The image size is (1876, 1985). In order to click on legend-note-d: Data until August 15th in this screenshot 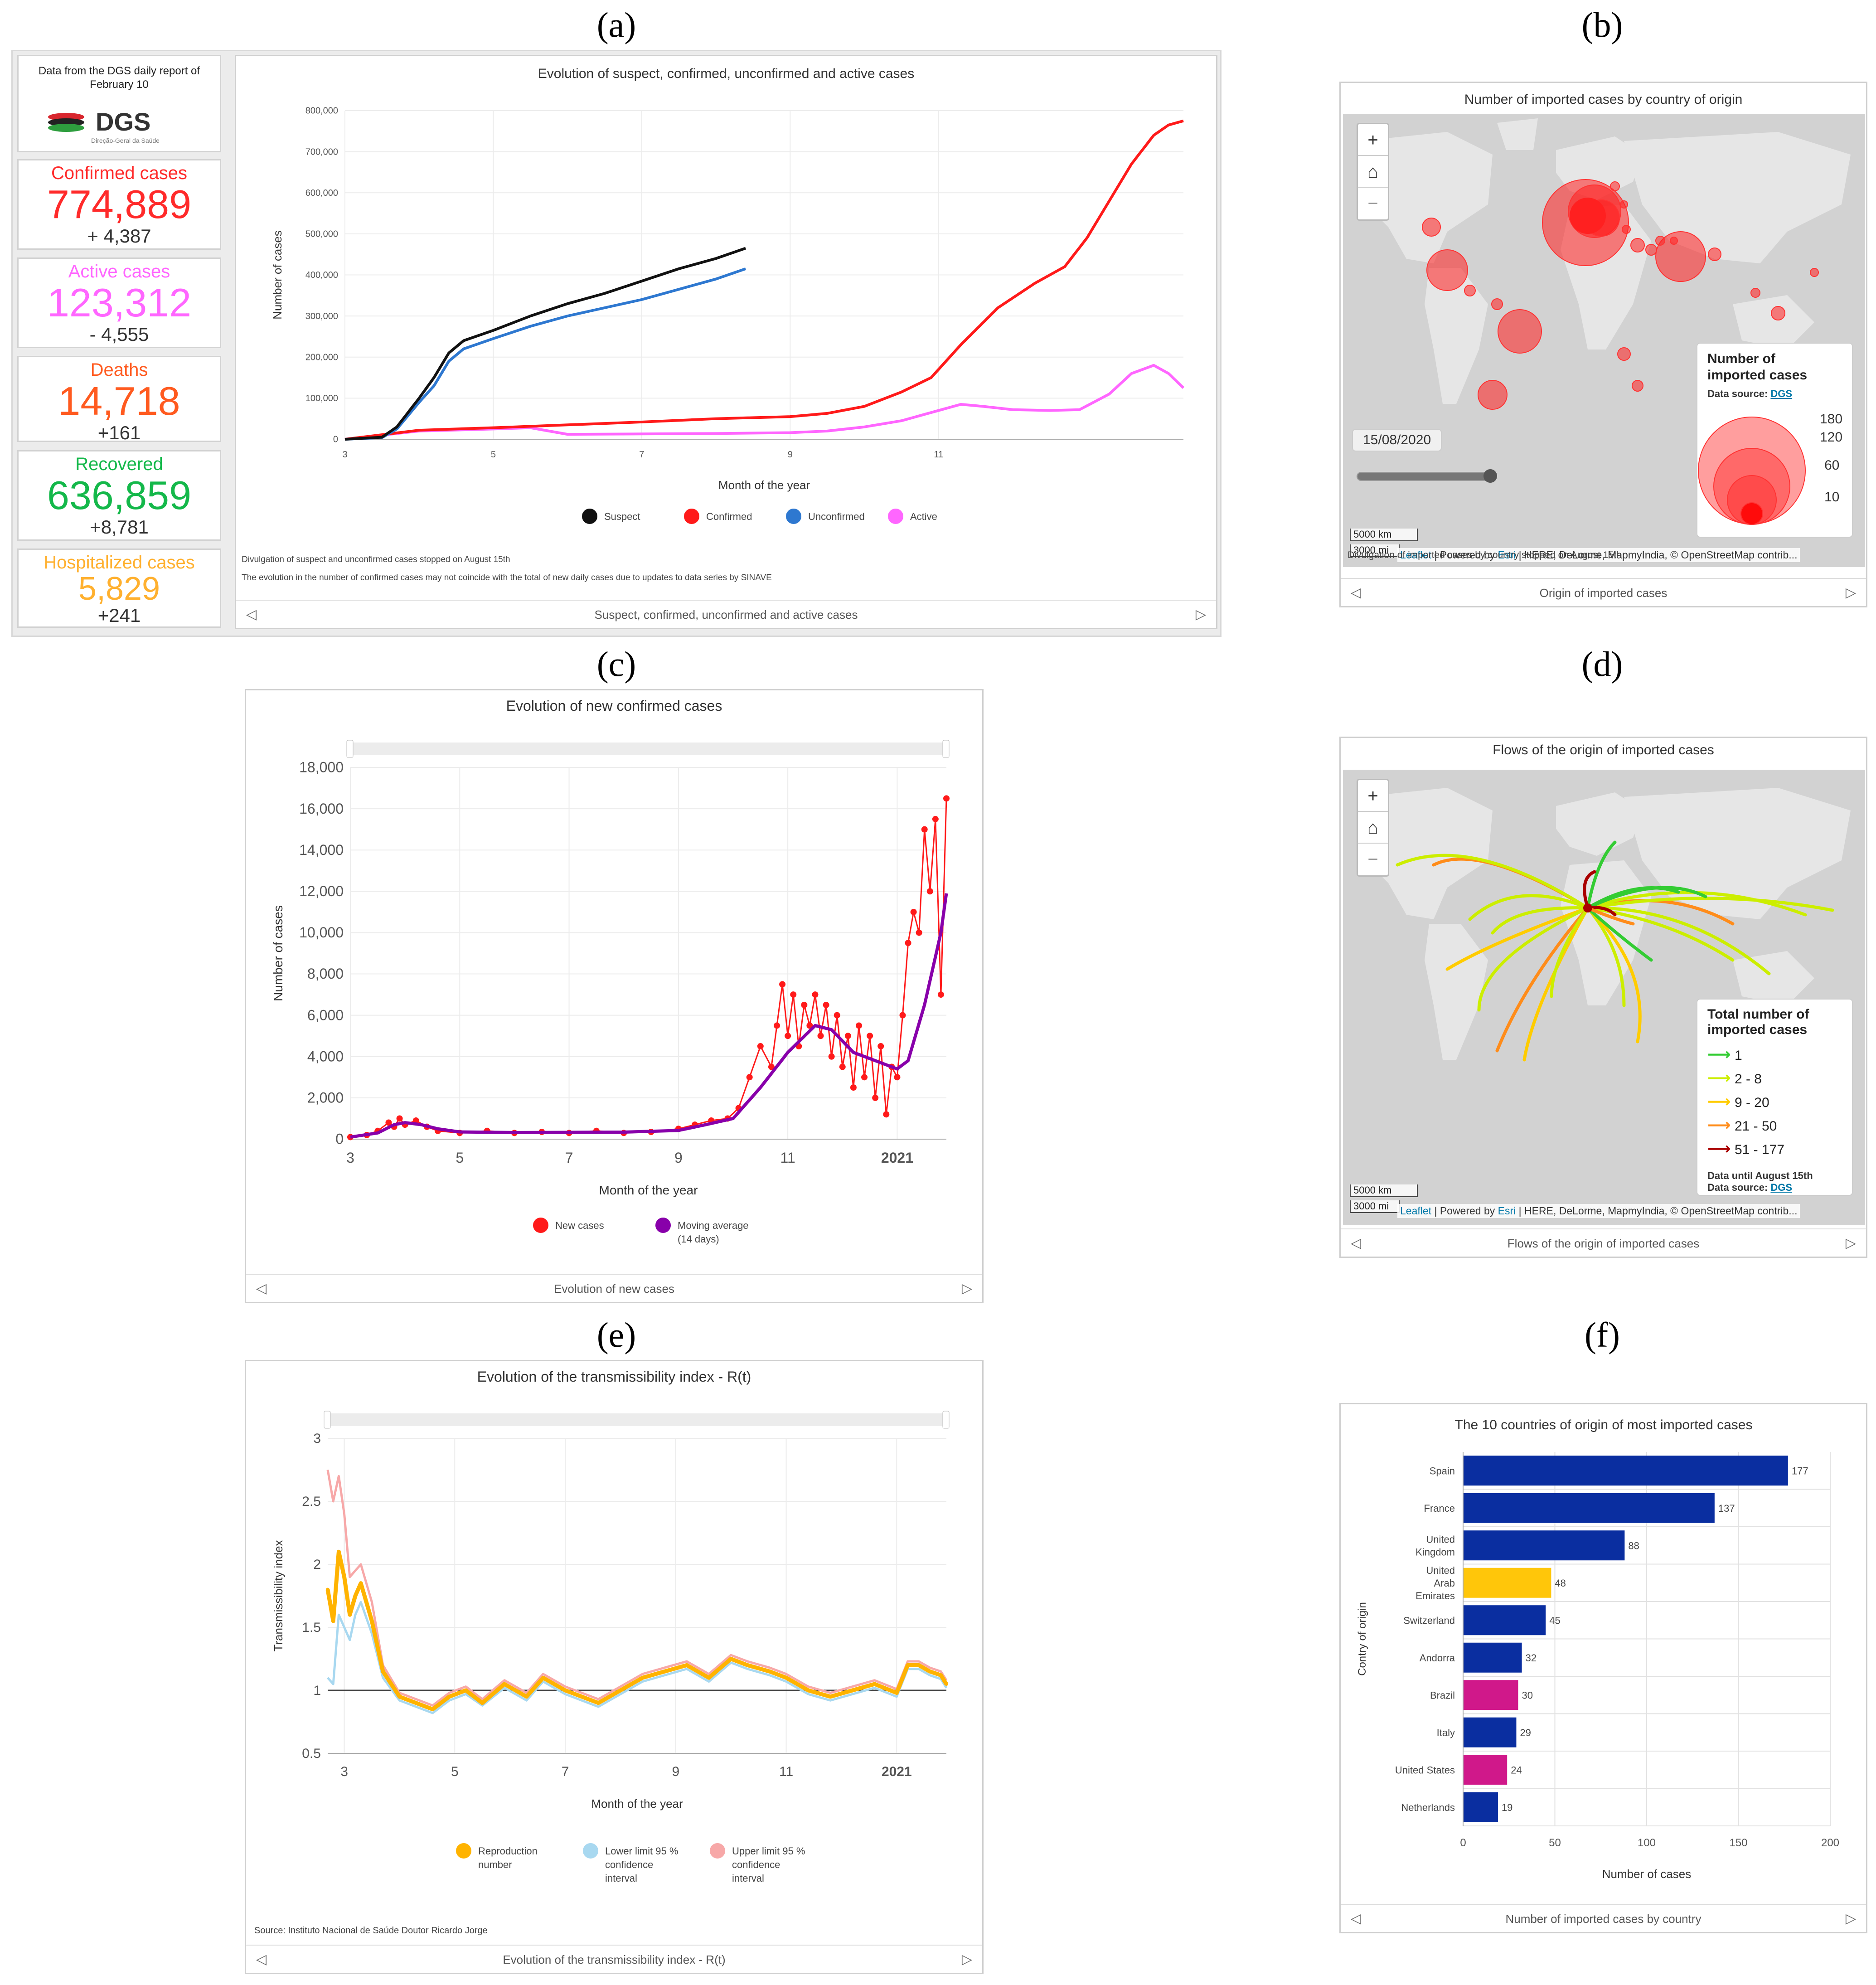, I will do `click(1760, 1175)`.